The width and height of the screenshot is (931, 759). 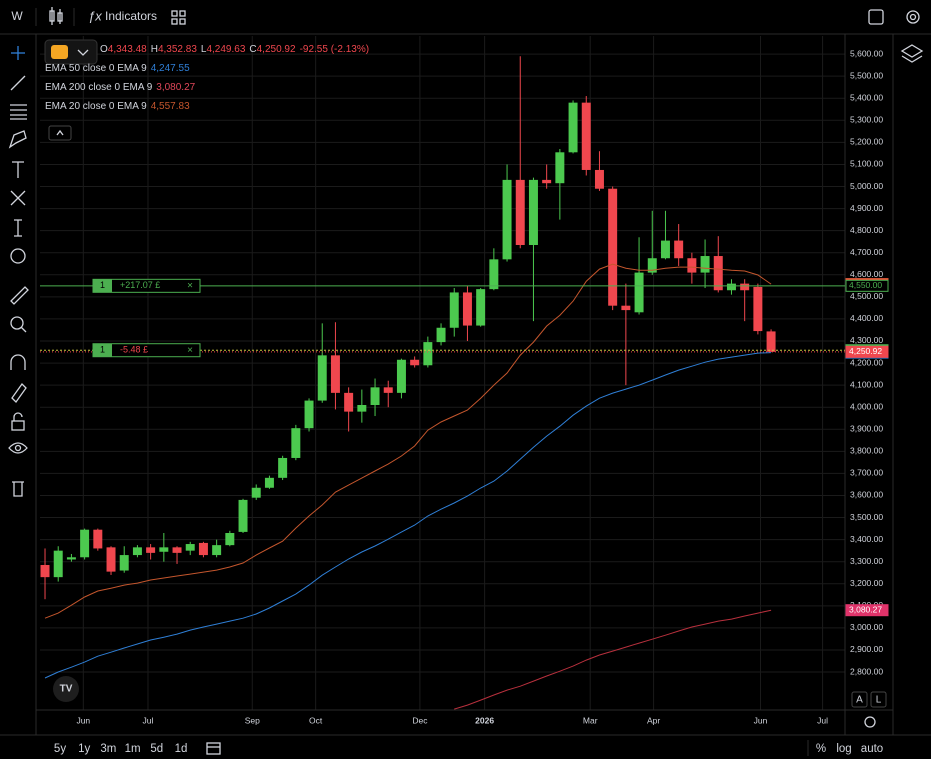 What do you see at coordinates (59, 52) in the screenshot?
I see `symbol-logo` at bounding box center [59, 52].